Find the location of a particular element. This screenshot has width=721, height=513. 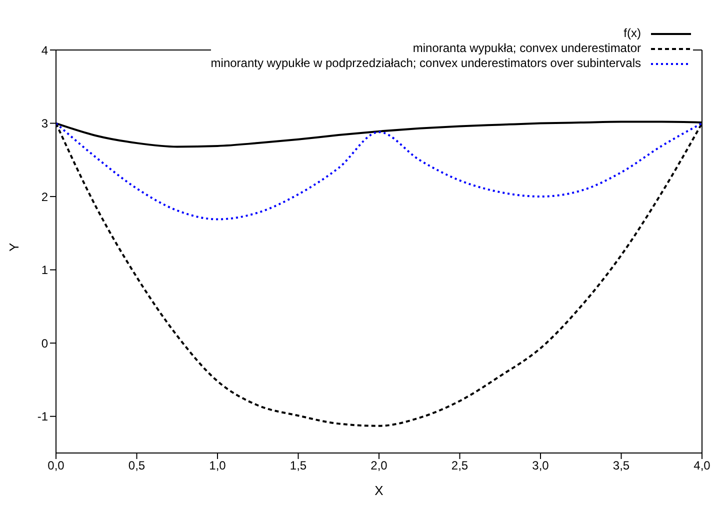

x-tick-label: 1,5 is located at coordinates (298, 465).